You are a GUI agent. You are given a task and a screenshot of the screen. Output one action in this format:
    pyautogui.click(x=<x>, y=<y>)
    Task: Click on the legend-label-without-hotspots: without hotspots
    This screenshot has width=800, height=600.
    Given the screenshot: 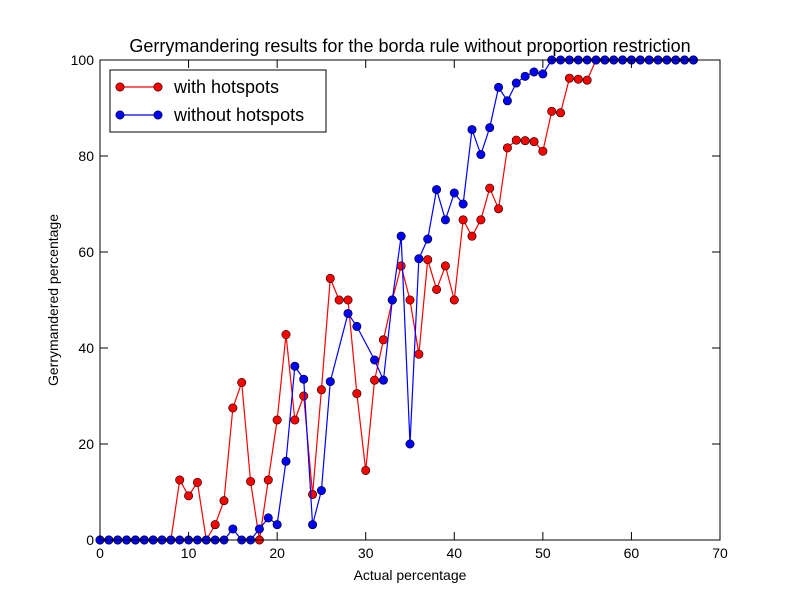 What is the action you would take?
    pyautogui.click(x=238, y=115)
    